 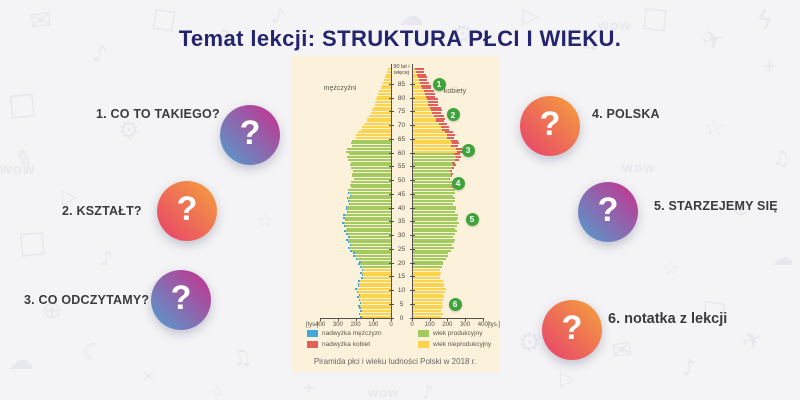 I want to click on question-button-5: ?, so click(x=608, y=212).